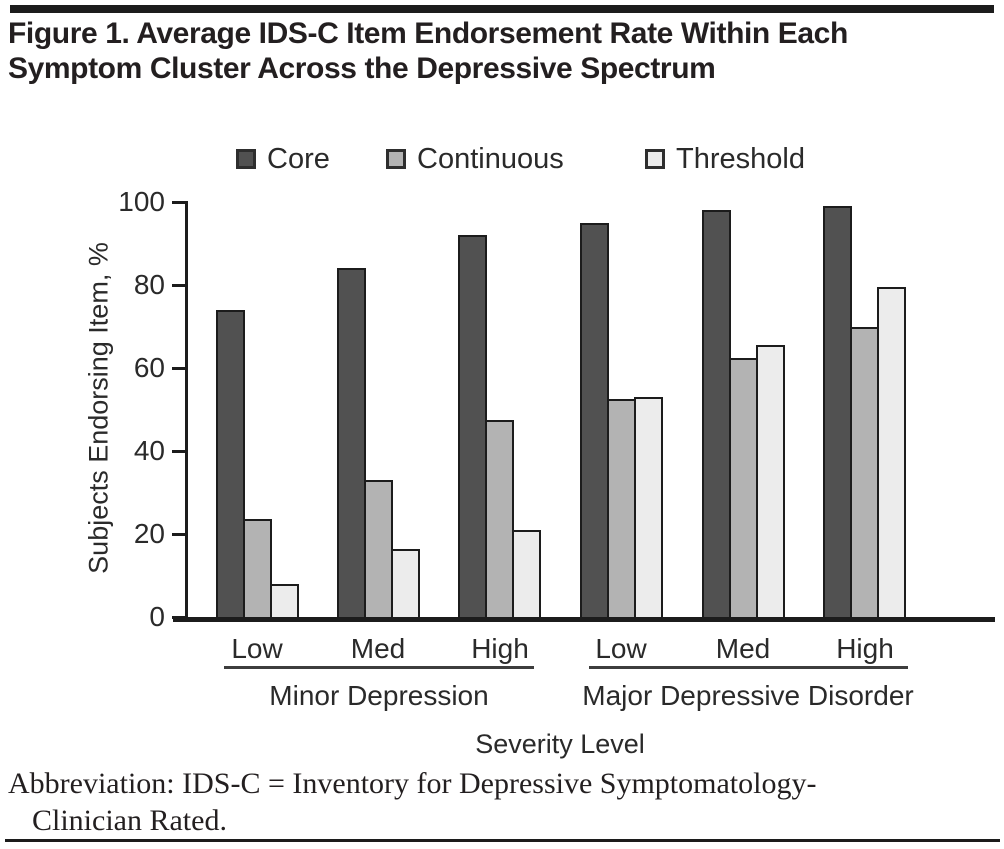  What do you see at coordinates (502, 9) in the screenshot?
I see `figure-top-rule` at bounding box center [502, 9].